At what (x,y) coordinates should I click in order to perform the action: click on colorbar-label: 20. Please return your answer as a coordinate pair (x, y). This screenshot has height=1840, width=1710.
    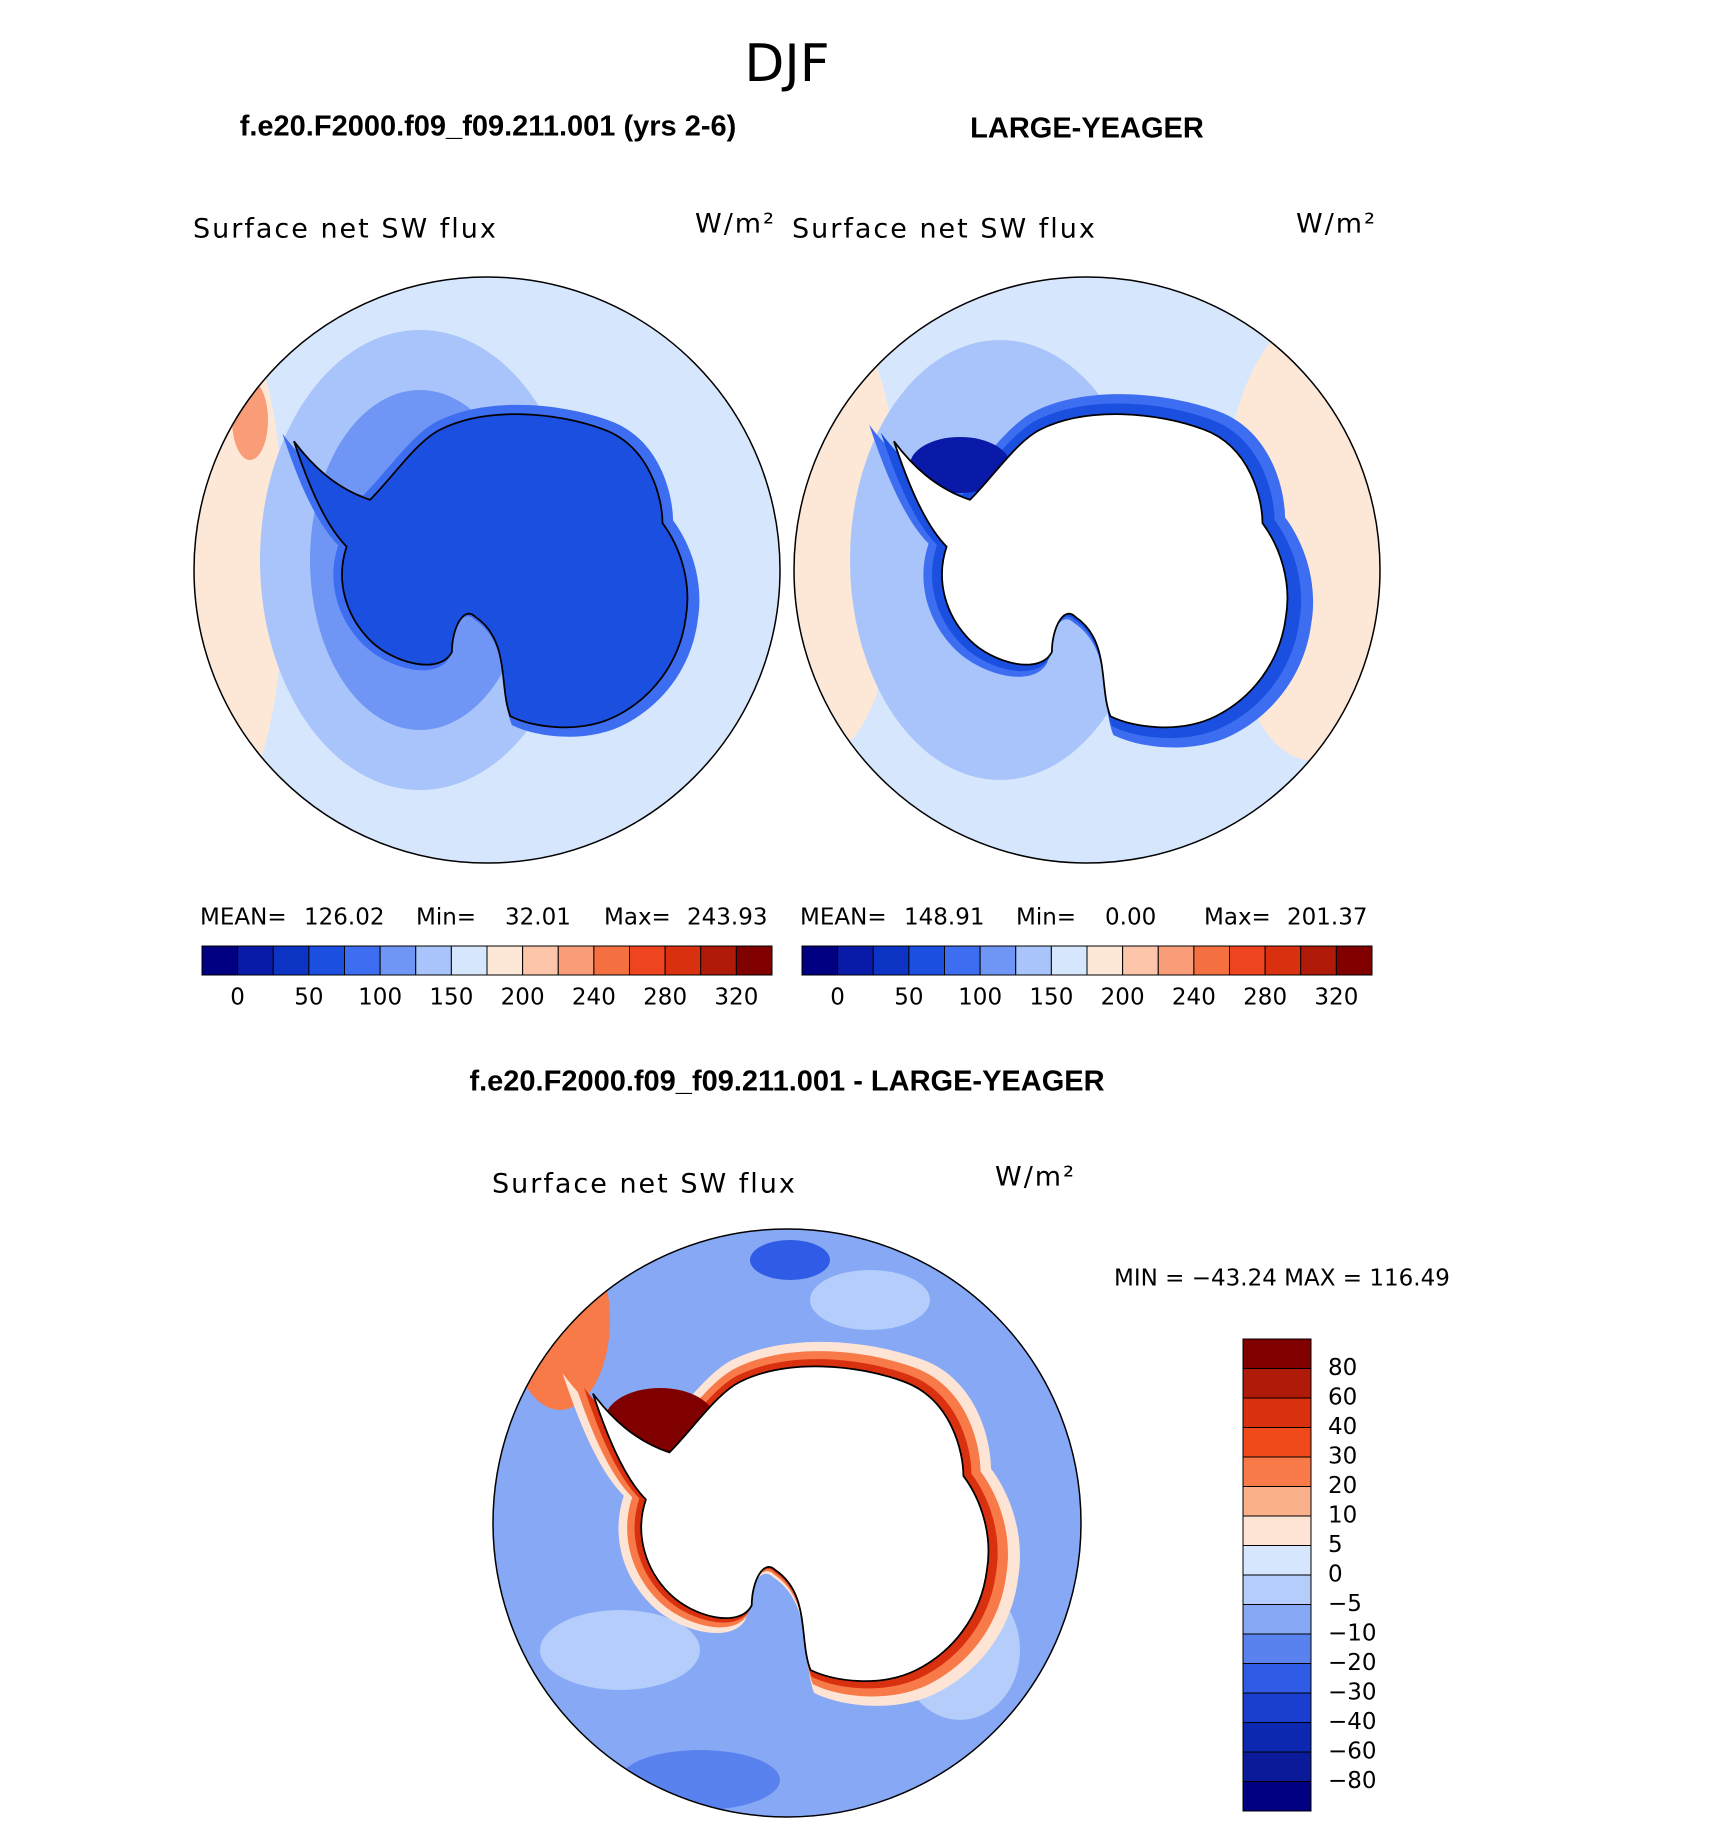
    Looking at the image, I should click on (1342, 1486).